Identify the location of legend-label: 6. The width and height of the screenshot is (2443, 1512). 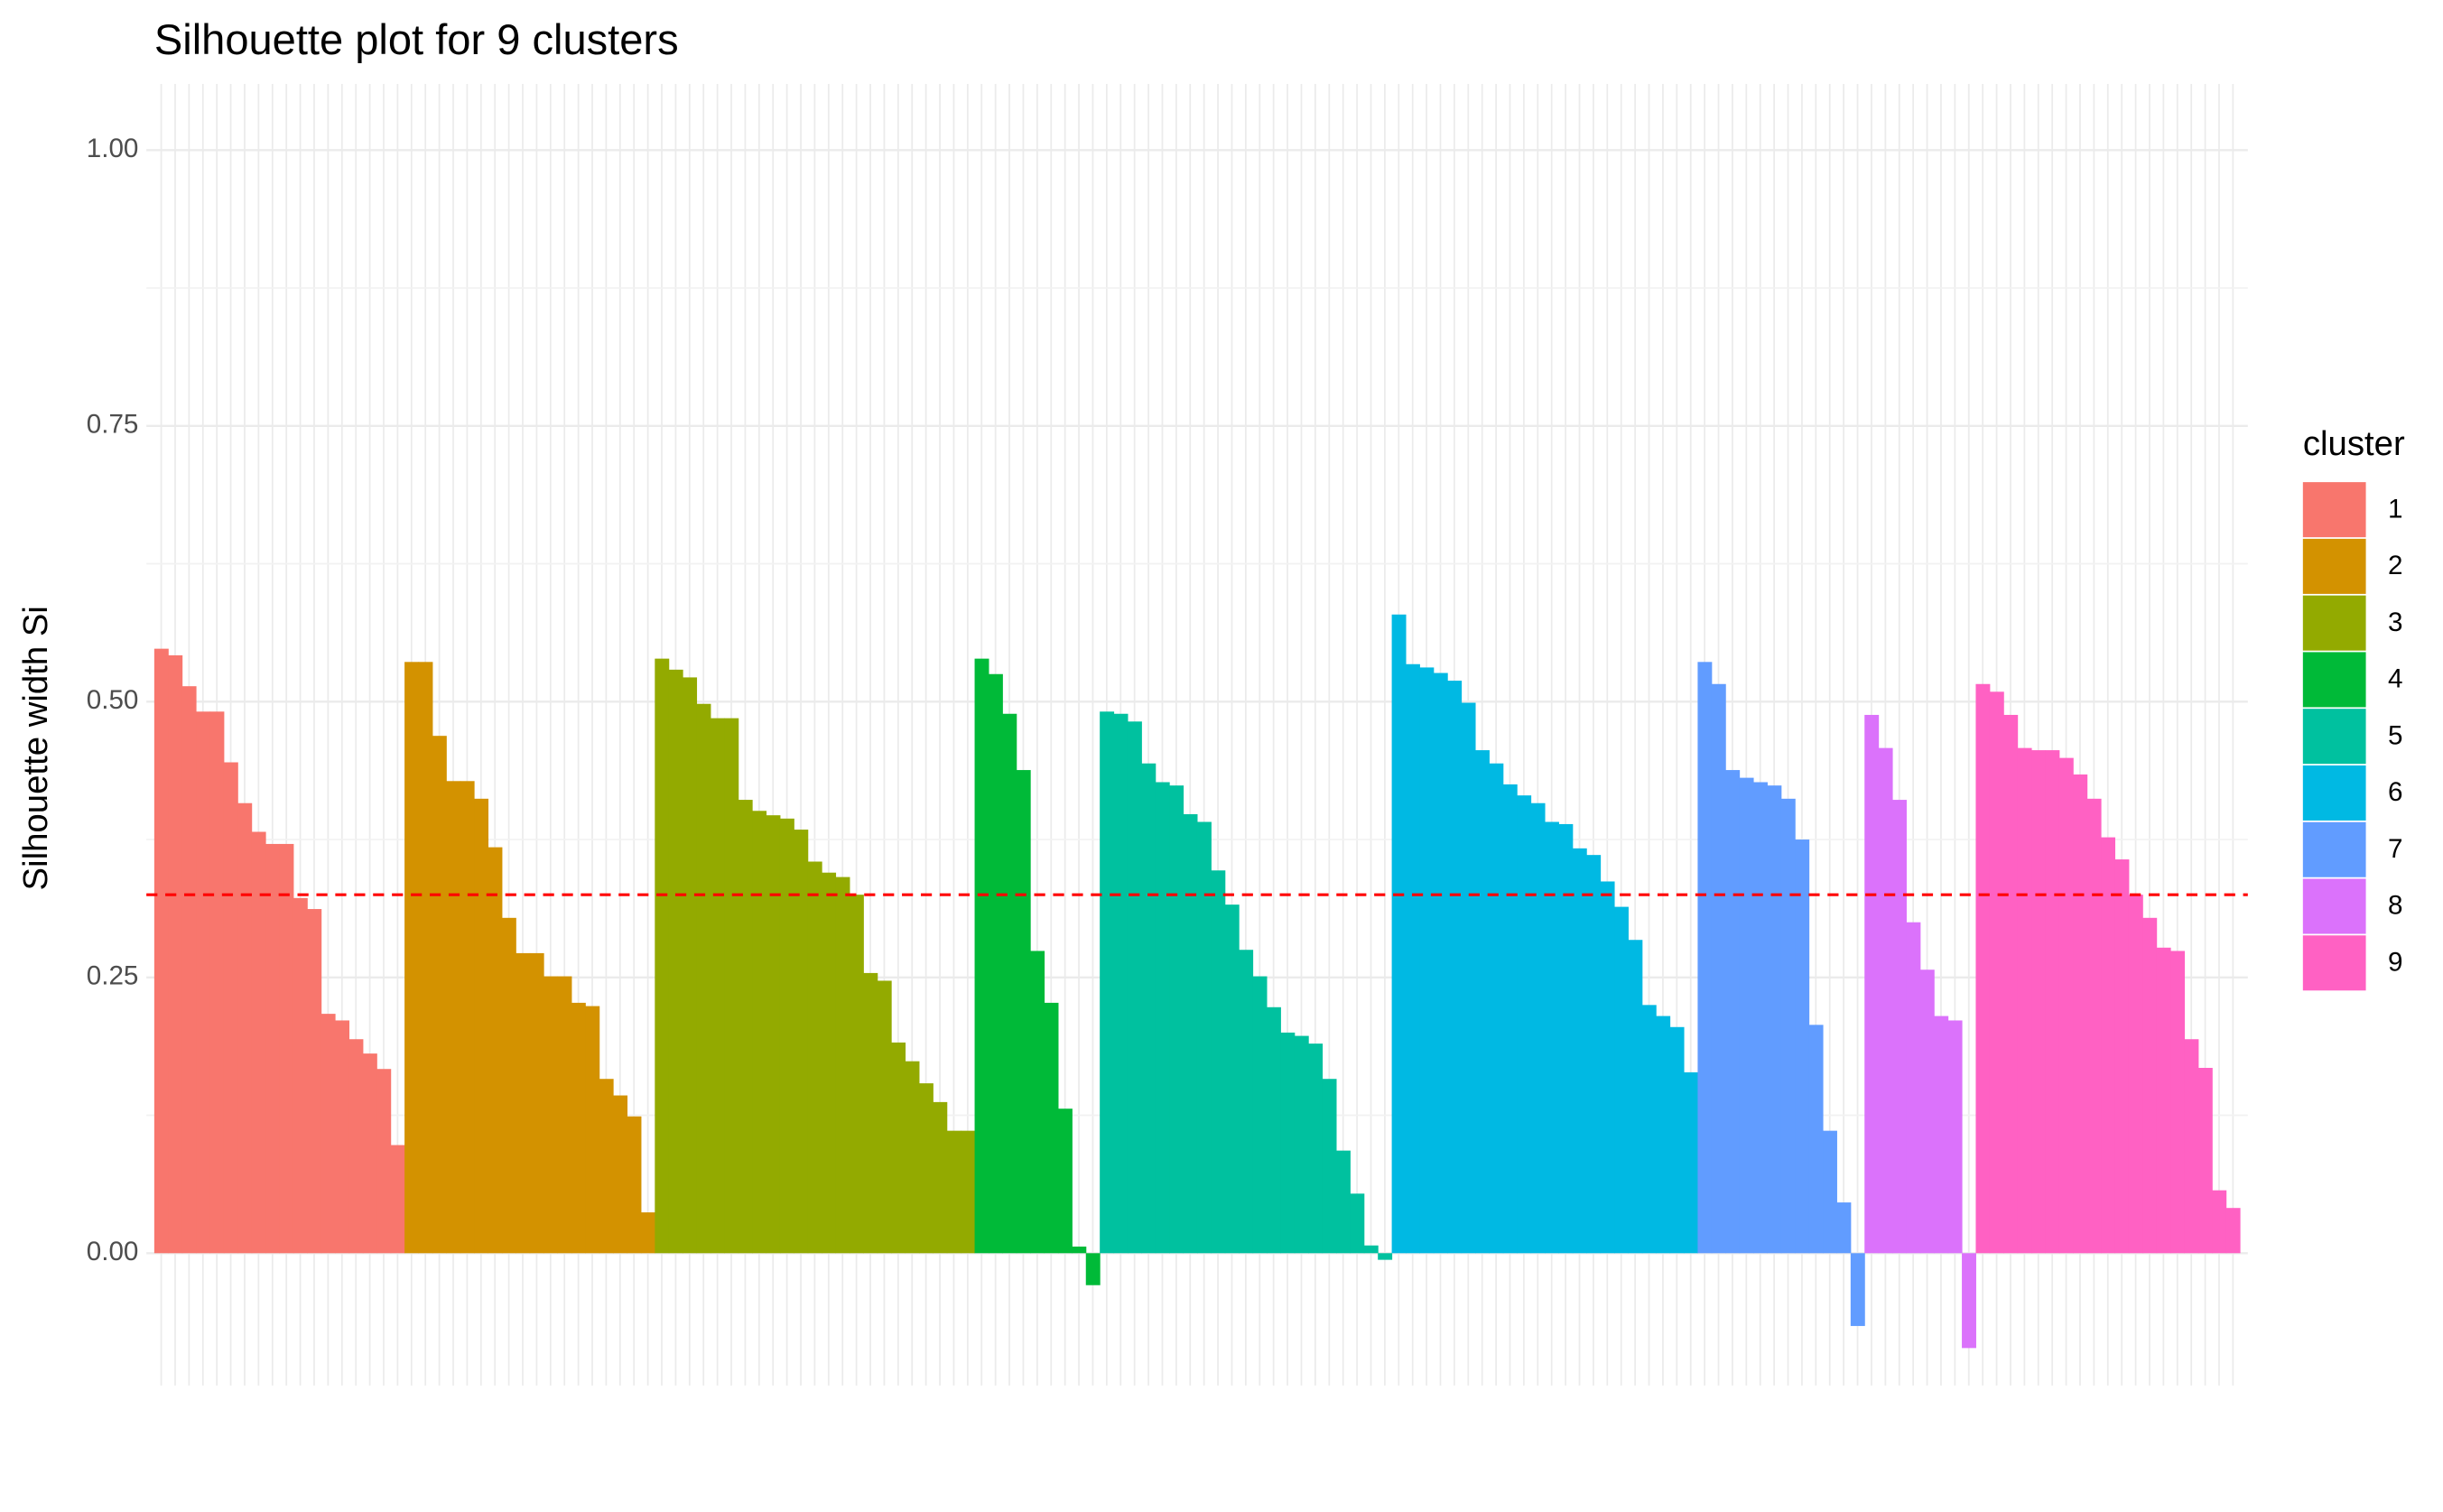
(2395, 792).